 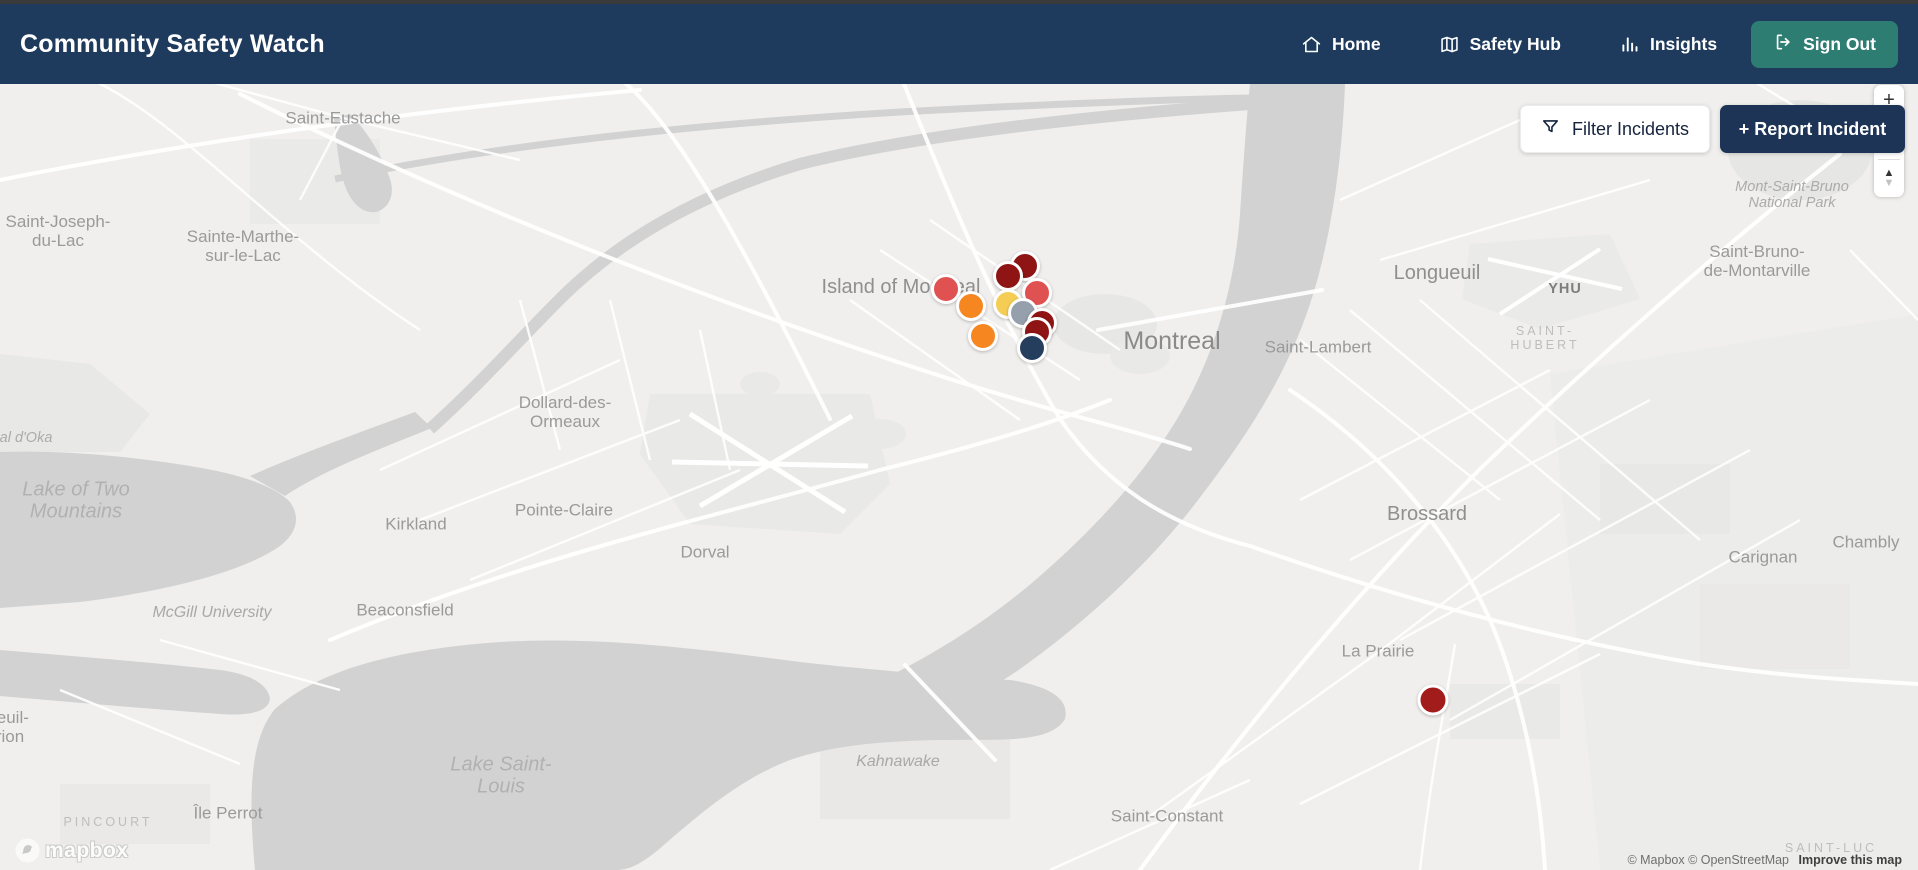 I want to click on funnel-icon, so click(x=1550, y=129).